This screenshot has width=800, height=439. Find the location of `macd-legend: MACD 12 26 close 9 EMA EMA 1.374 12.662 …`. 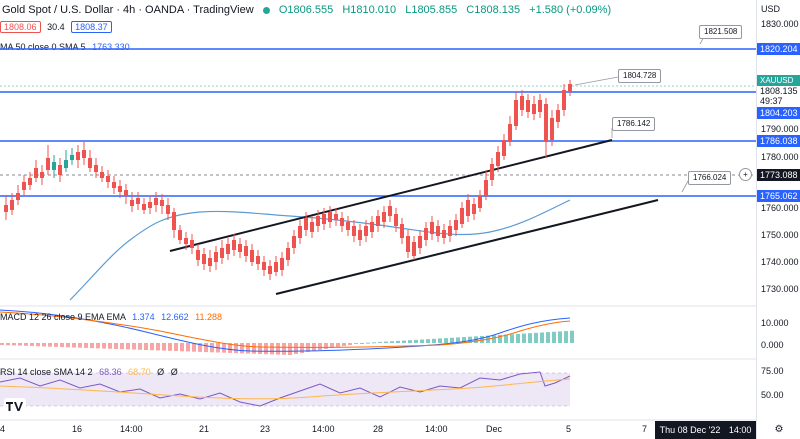

macd-legend: MACD 12 26 close 9 EMA EMA 1.374 12.662 … is located at coordinates (111, 317).